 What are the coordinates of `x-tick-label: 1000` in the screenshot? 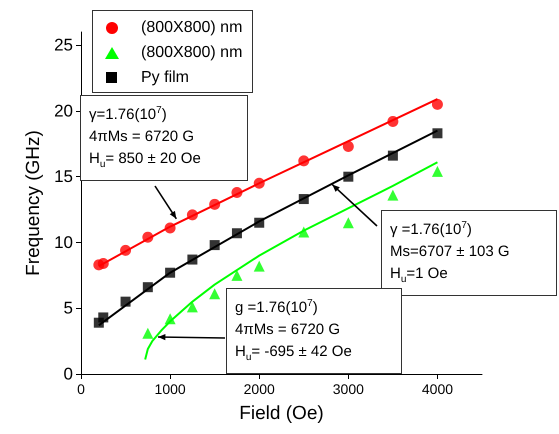 It's located at (170, 389).